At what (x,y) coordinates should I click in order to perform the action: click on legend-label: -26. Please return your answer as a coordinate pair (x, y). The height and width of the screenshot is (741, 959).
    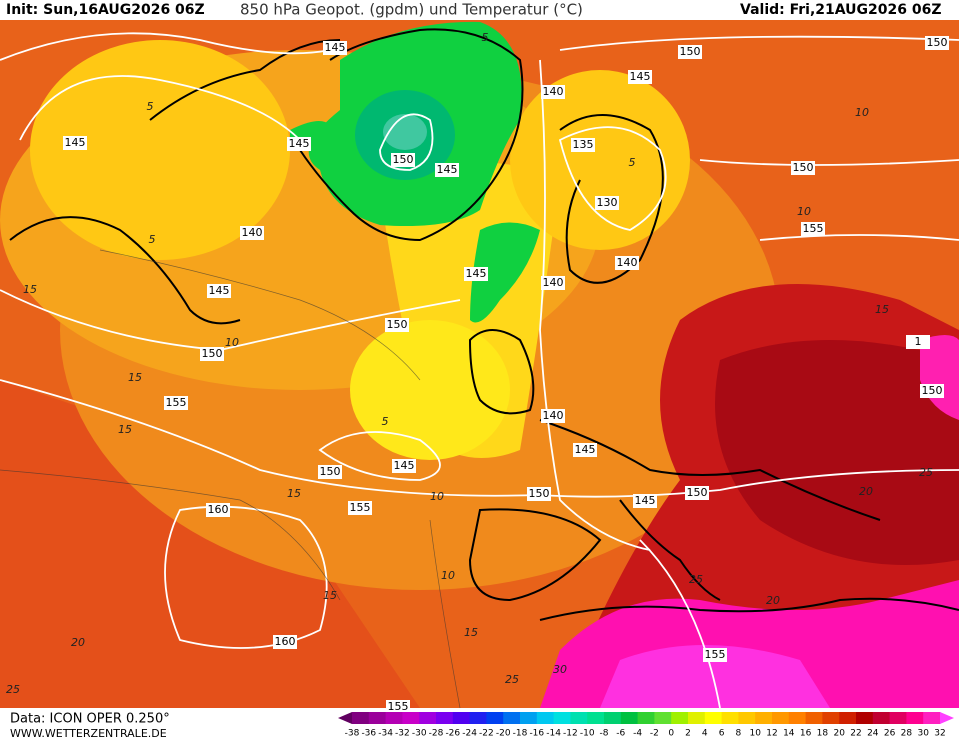
    Looking at the image, I should click on (452, 734).